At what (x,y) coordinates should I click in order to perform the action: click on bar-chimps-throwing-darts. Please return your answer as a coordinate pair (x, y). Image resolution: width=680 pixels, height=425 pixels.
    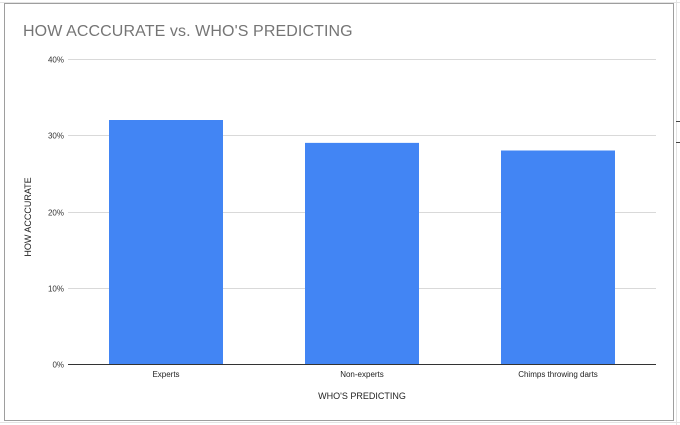
    Looking at the image, I should click on (558, 257).